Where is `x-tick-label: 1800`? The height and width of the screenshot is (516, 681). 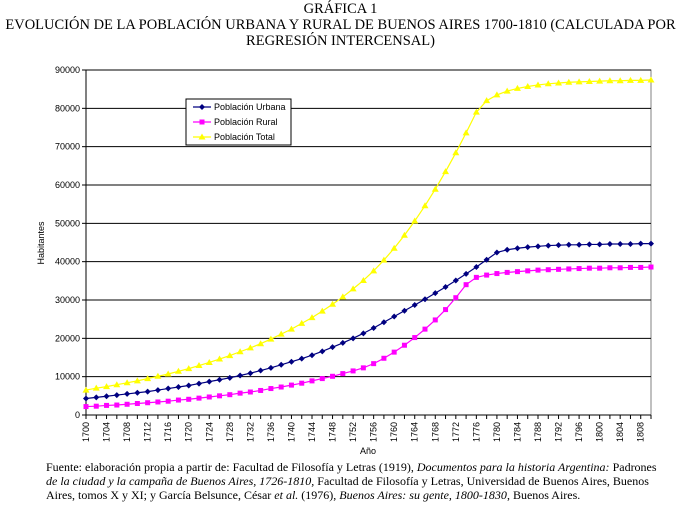 x-tick-label: 1800 is located at coordinates (600, 432).